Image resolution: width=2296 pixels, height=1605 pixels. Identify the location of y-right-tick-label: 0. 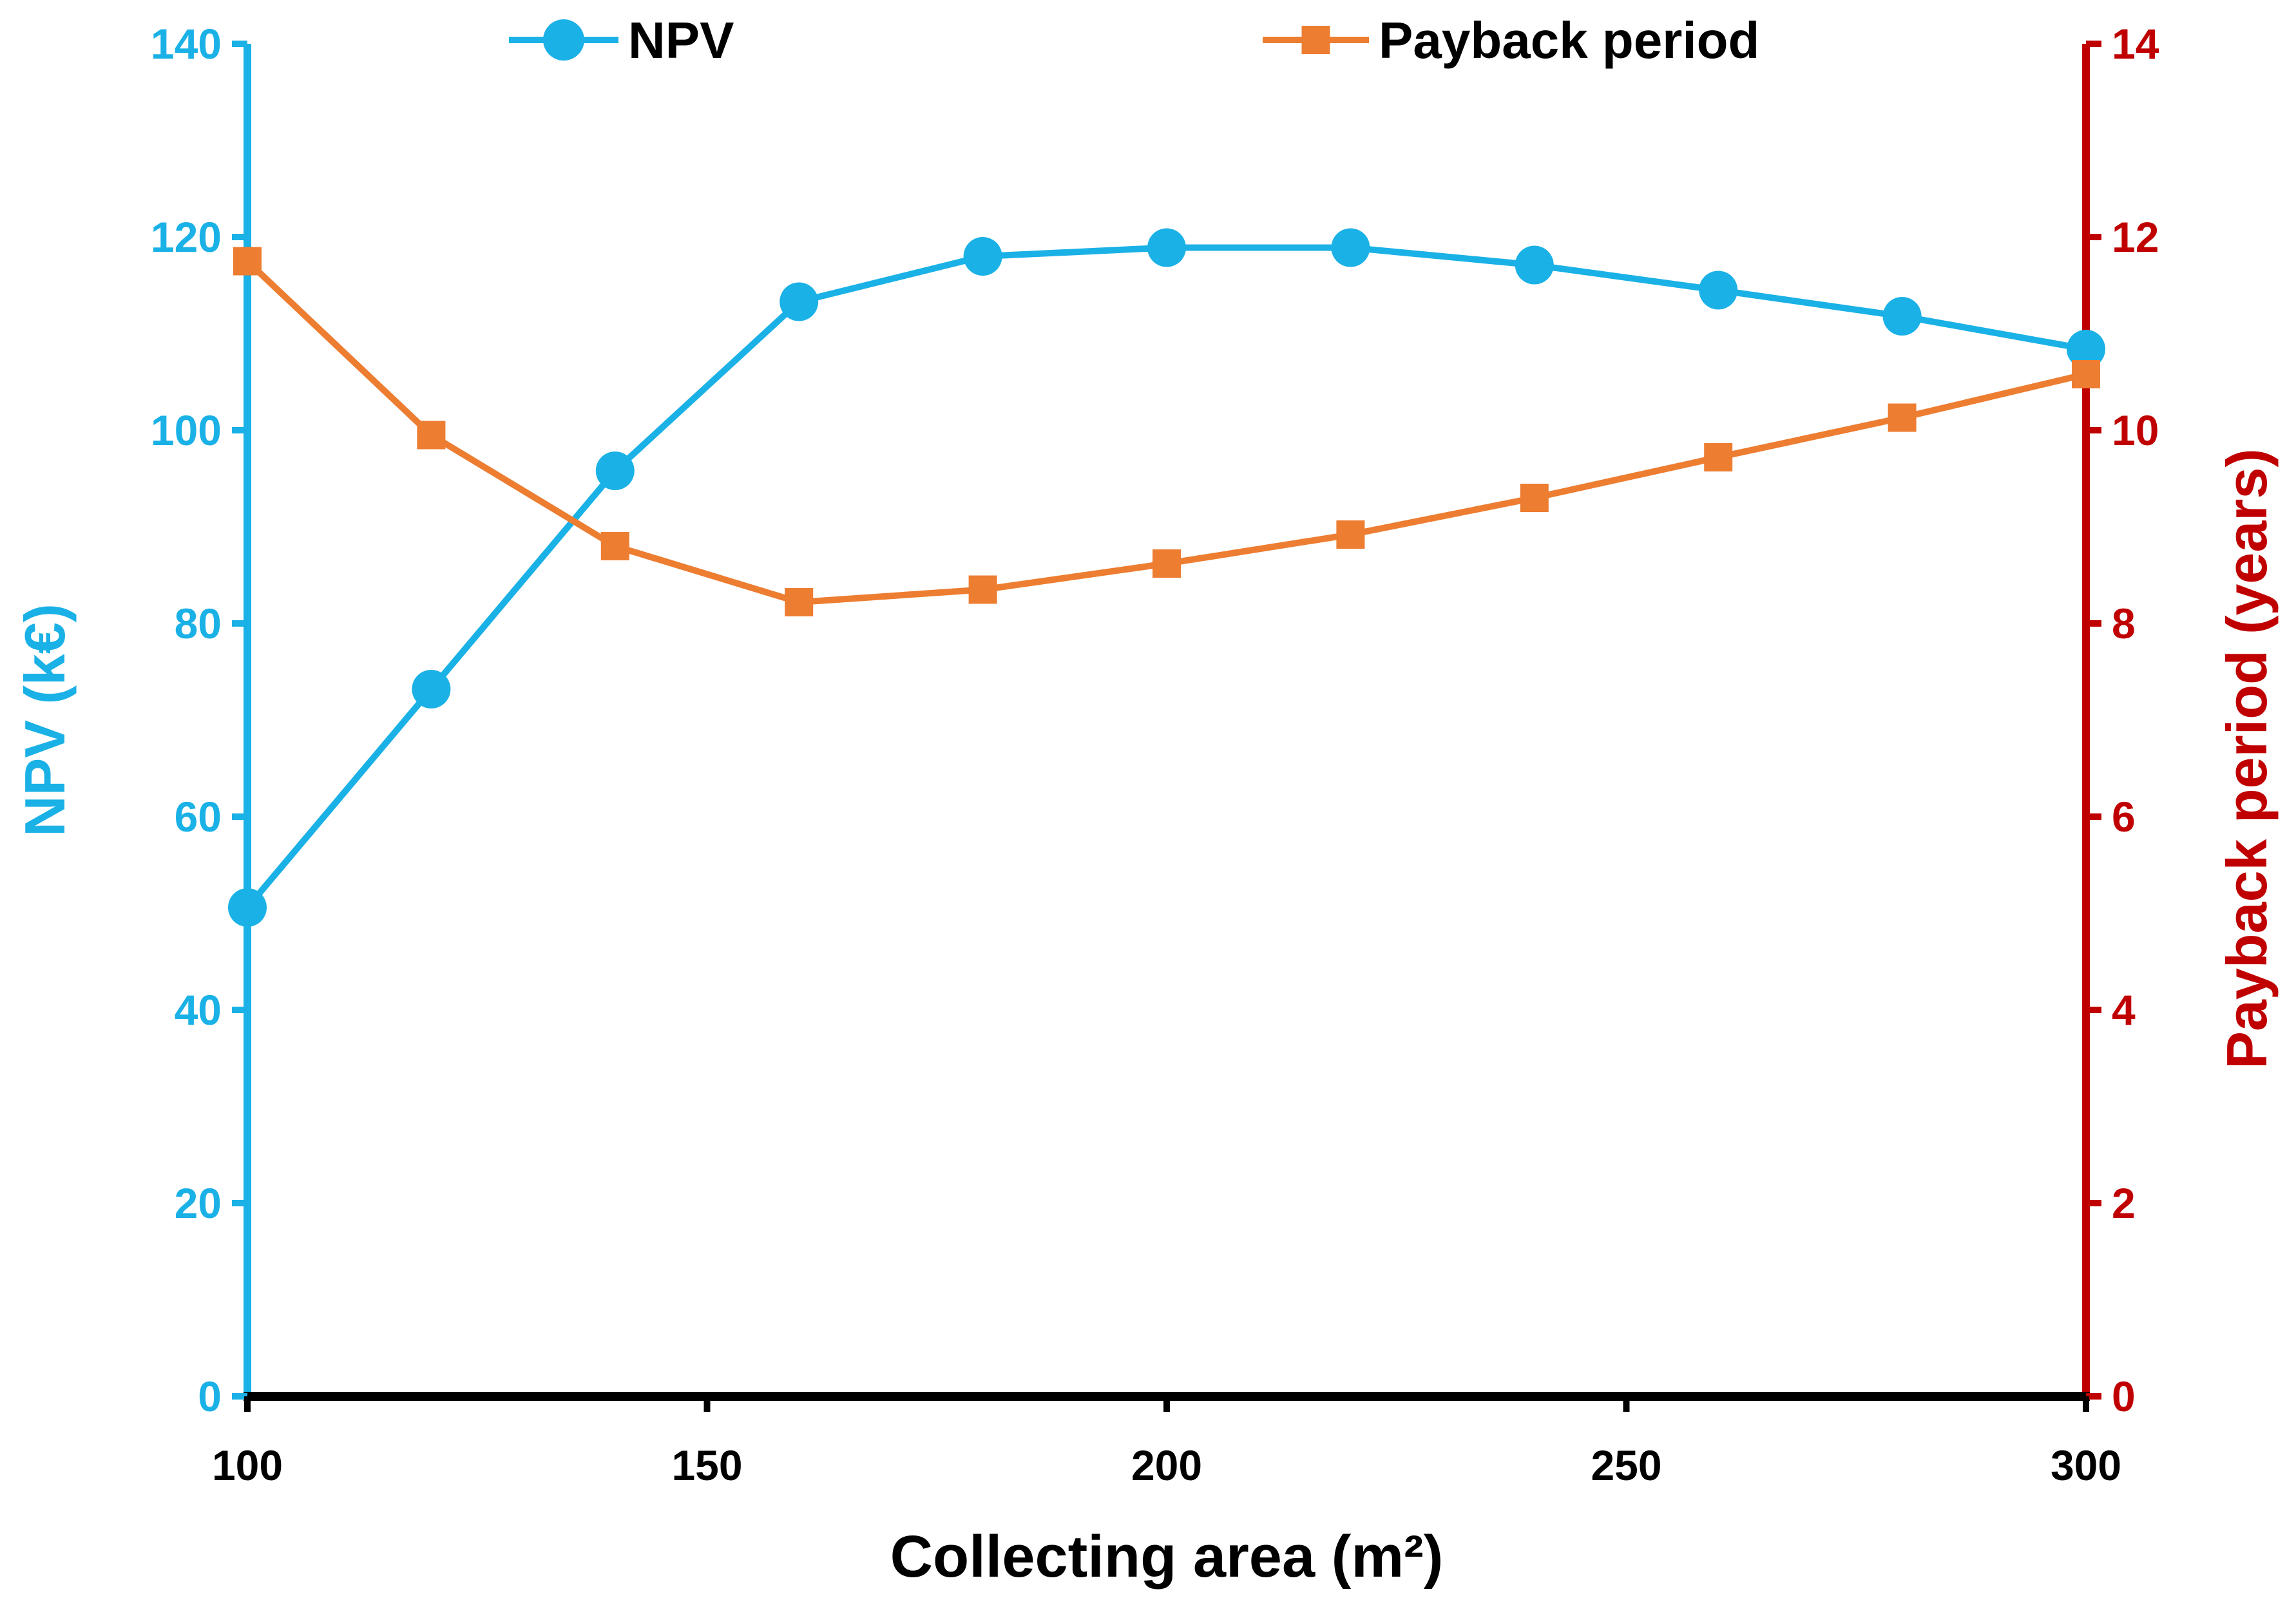
(2124, 1396).